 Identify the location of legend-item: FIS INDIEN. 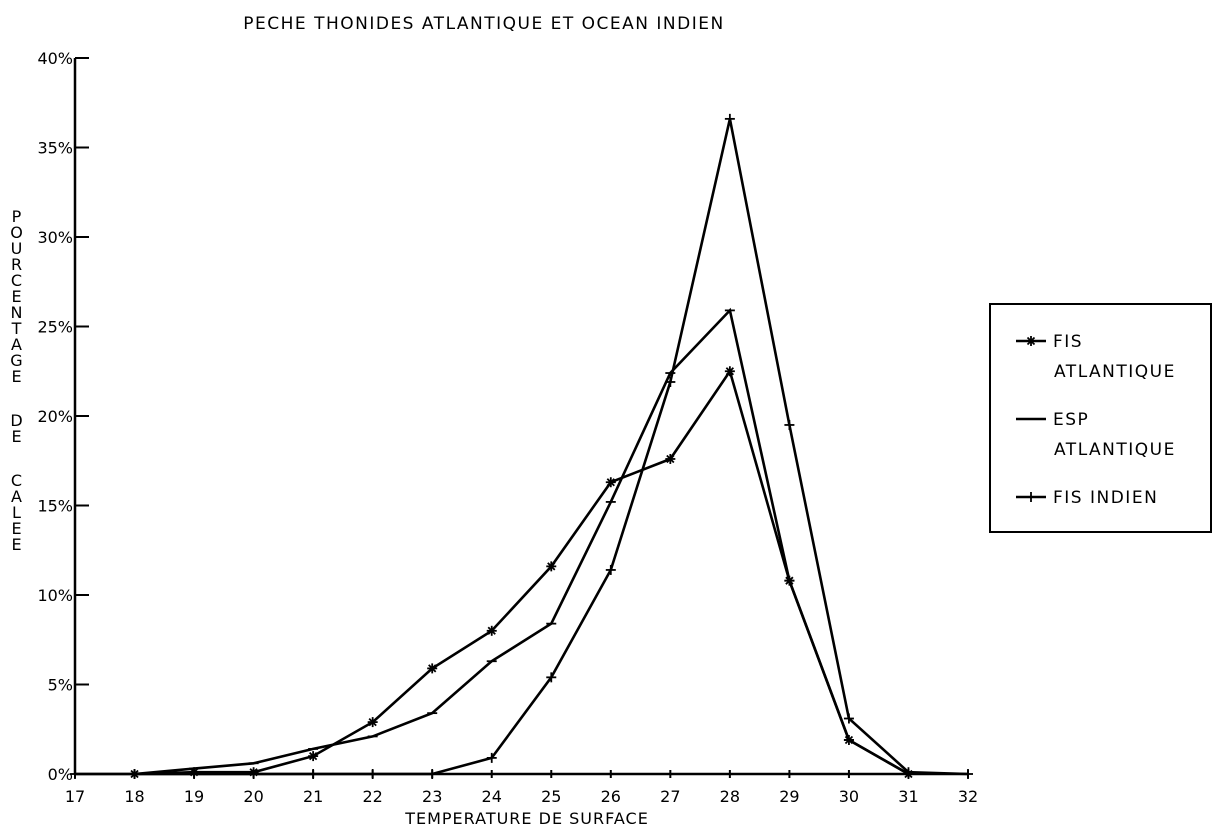
(1087, 498).